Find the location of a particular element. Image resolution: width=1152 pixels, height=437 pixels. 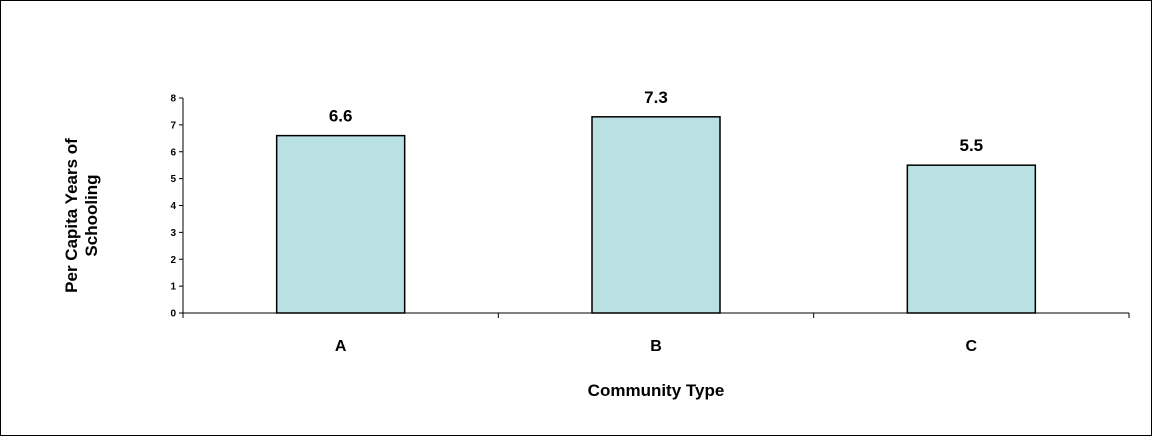

y-tick-label: 0 is located at coordinates (173, 314).